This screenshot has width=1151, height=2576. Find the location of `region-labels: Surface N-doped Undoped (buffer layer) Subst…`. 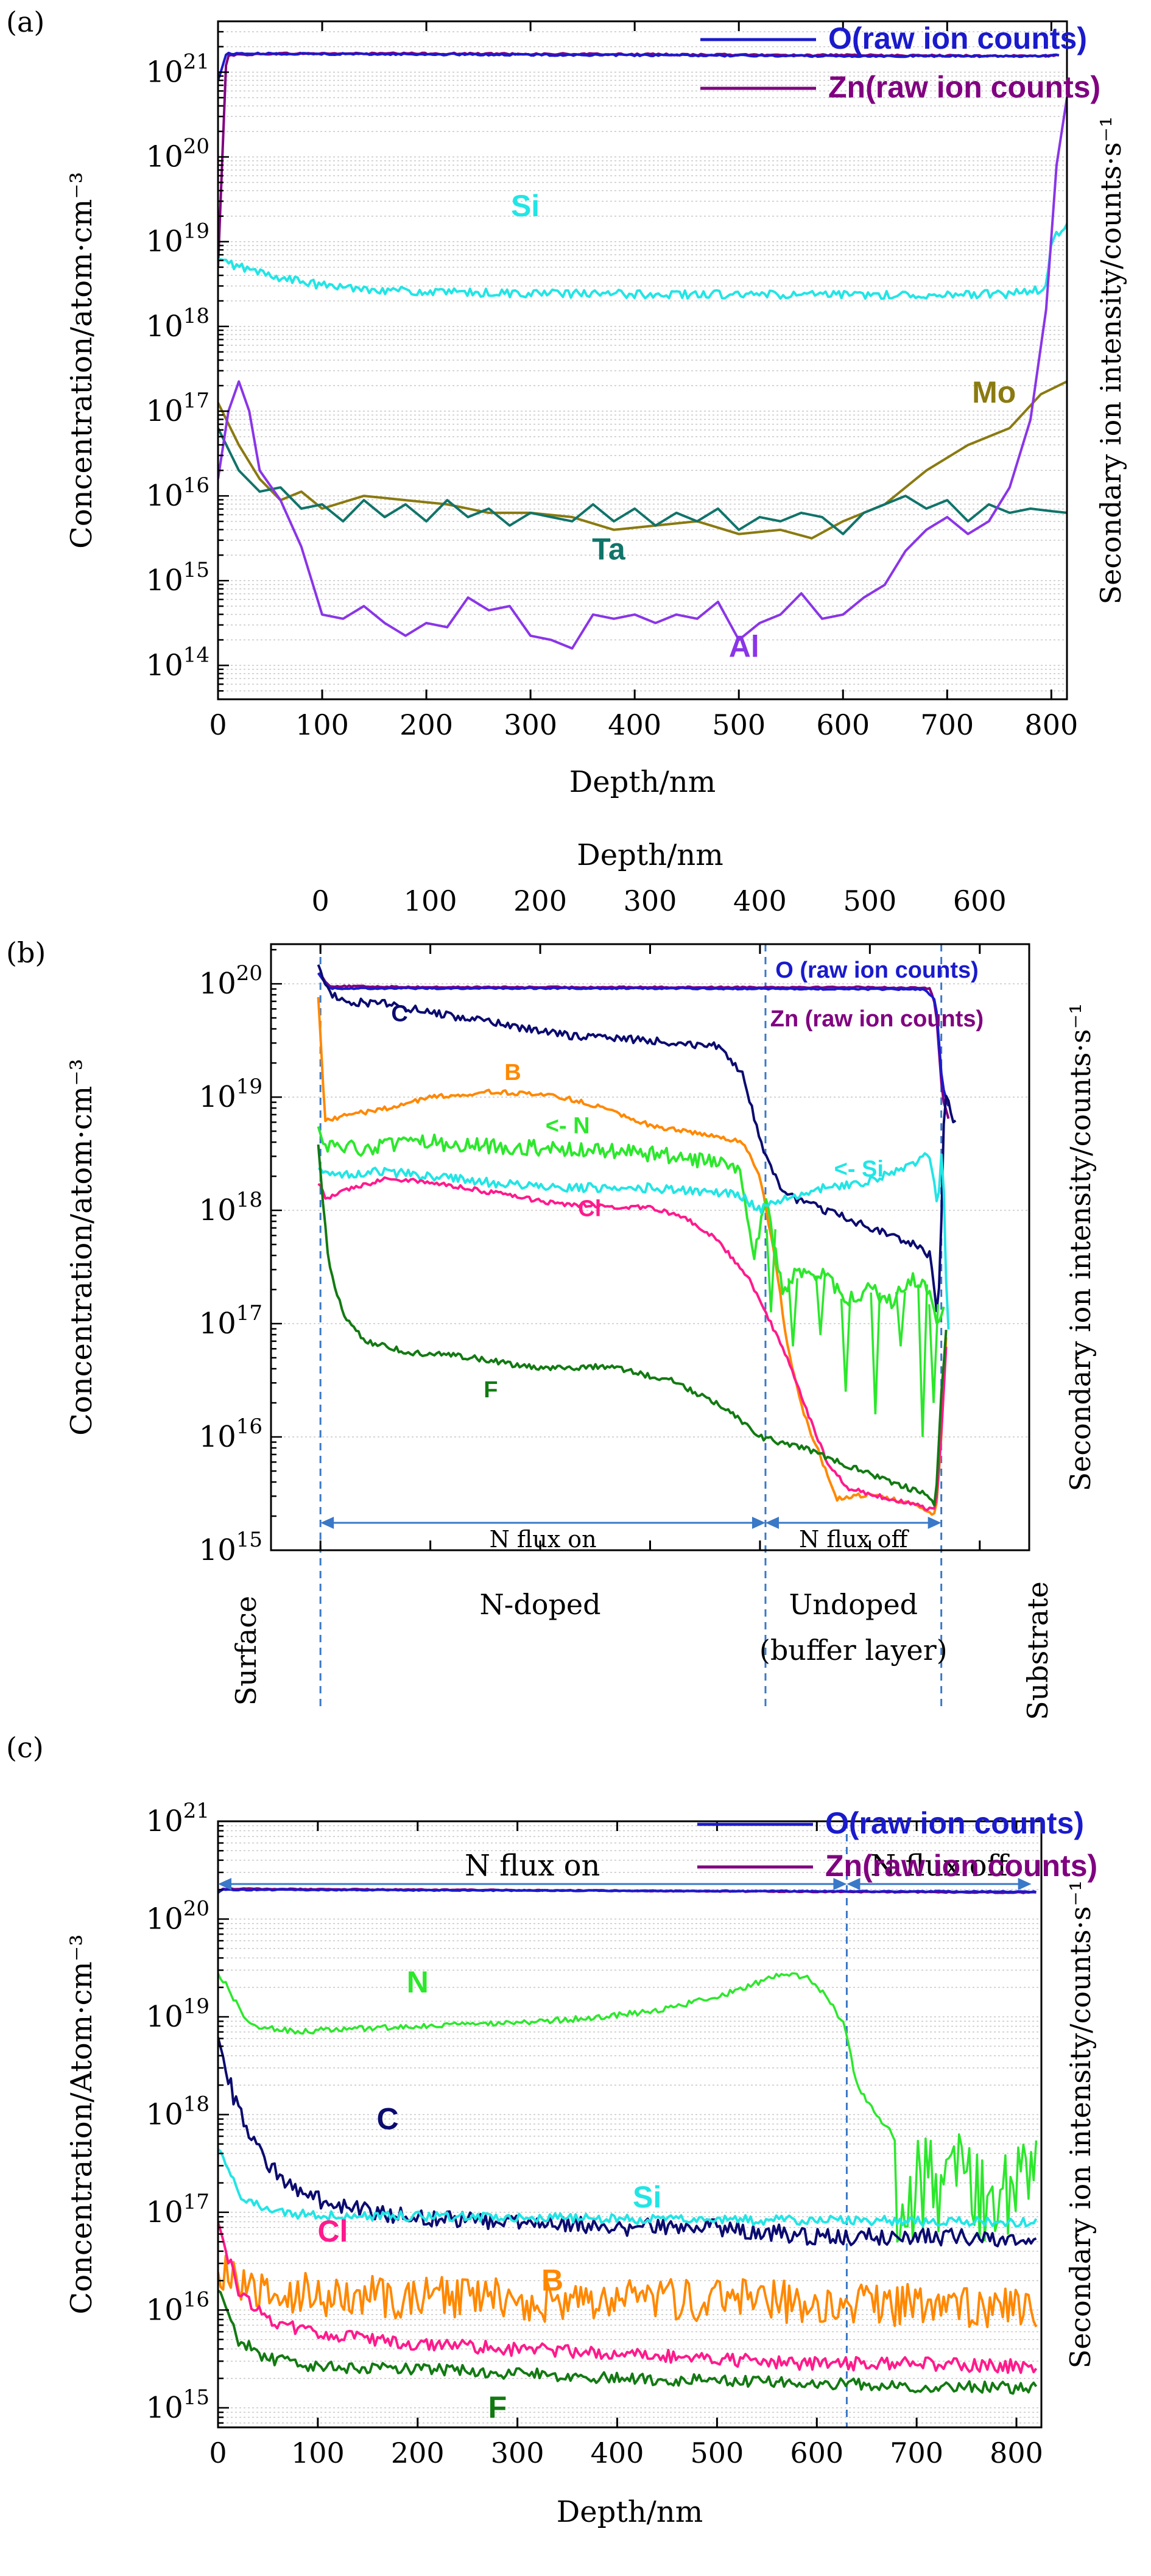

region-labels: Surface N-doped Undoped (buffer layer) Subst… is located at coordinates (642, 1650).